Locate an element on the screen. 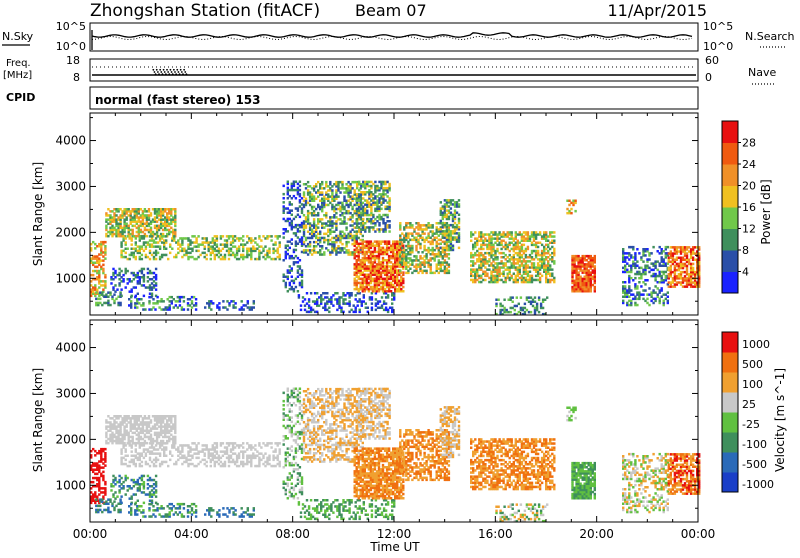  noise-search-label: N.Search is located at coordinates (770, 36).